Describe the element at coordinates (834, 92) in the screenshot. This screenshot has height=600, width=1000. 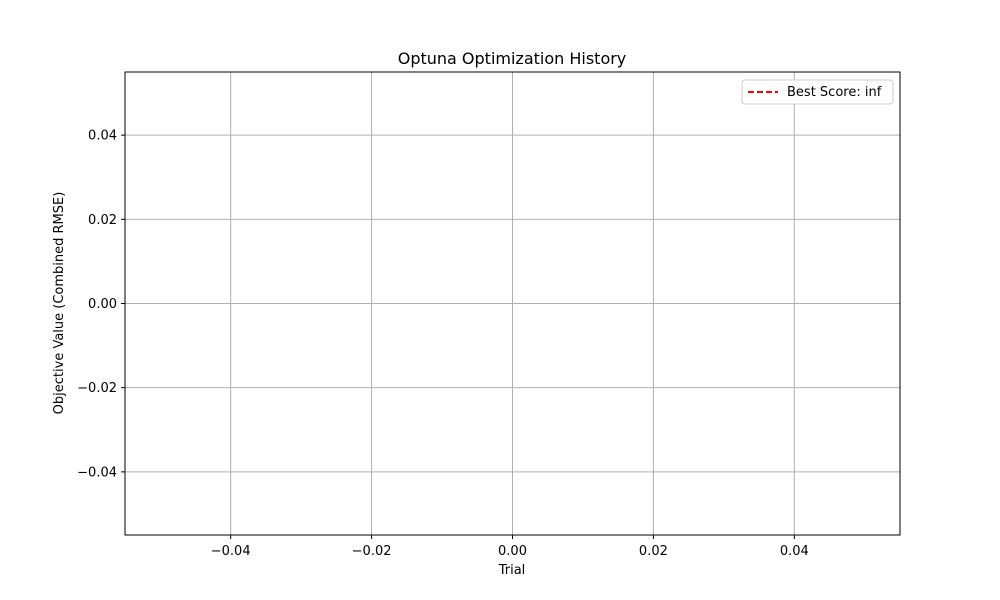
I see `legend-entry-best-score: Best Score: inf` at that location.